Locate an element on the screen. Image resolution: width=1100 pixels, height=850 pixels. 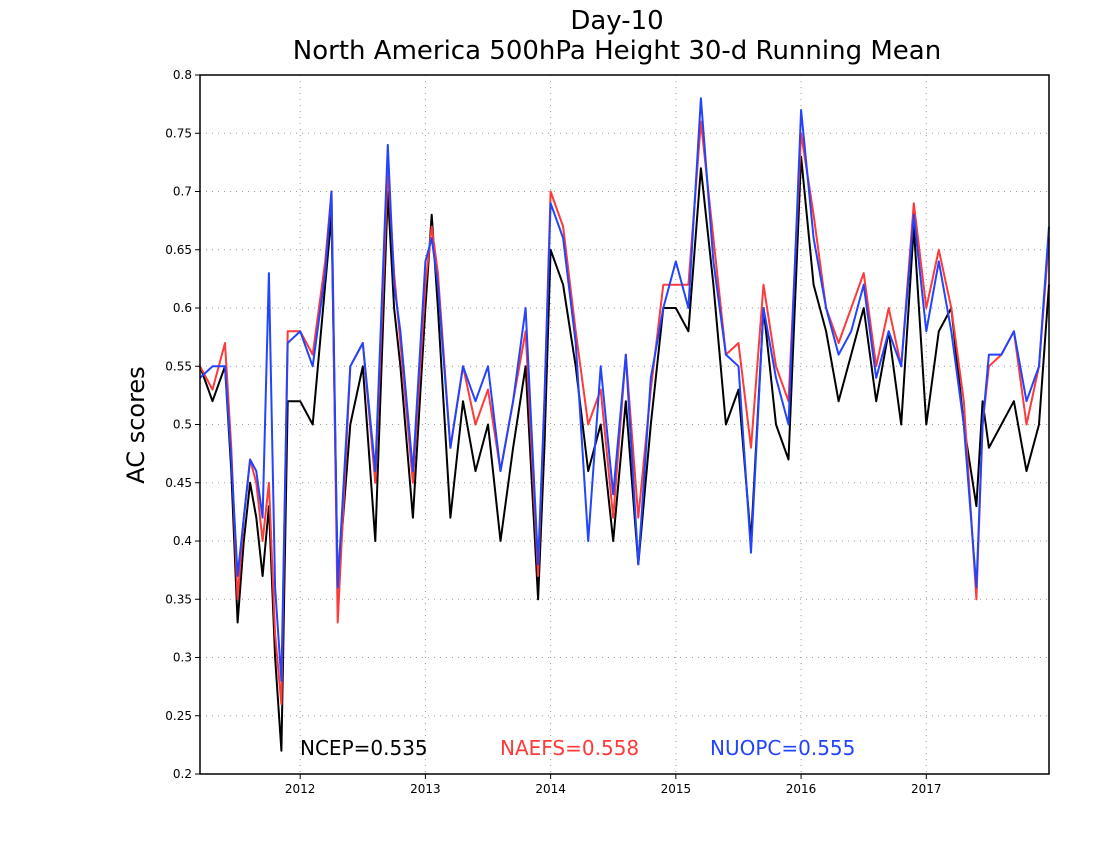
y-axis-label: AC scores is located at coordinates (136, 424).